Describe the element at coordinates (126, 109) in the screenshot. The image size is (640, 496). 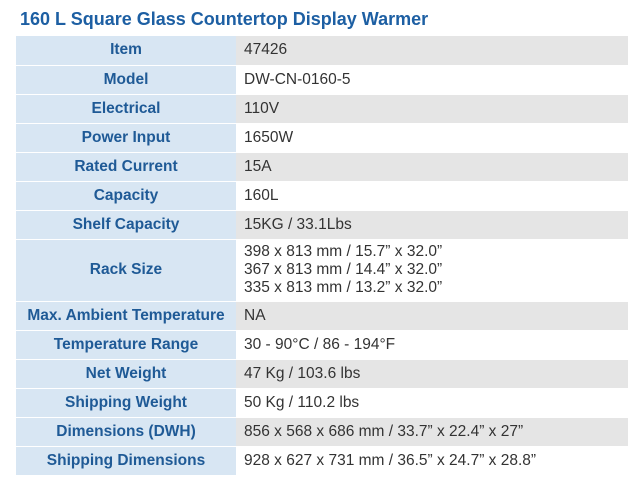
I see `row-label: Electrical` at that location.